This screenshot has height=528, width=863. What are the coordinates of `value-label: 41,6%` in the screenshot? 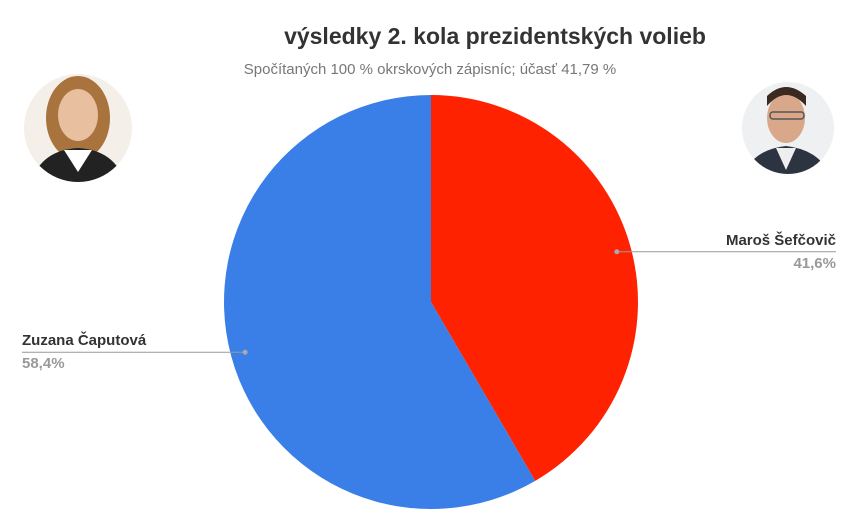 It's located at (814, 263).